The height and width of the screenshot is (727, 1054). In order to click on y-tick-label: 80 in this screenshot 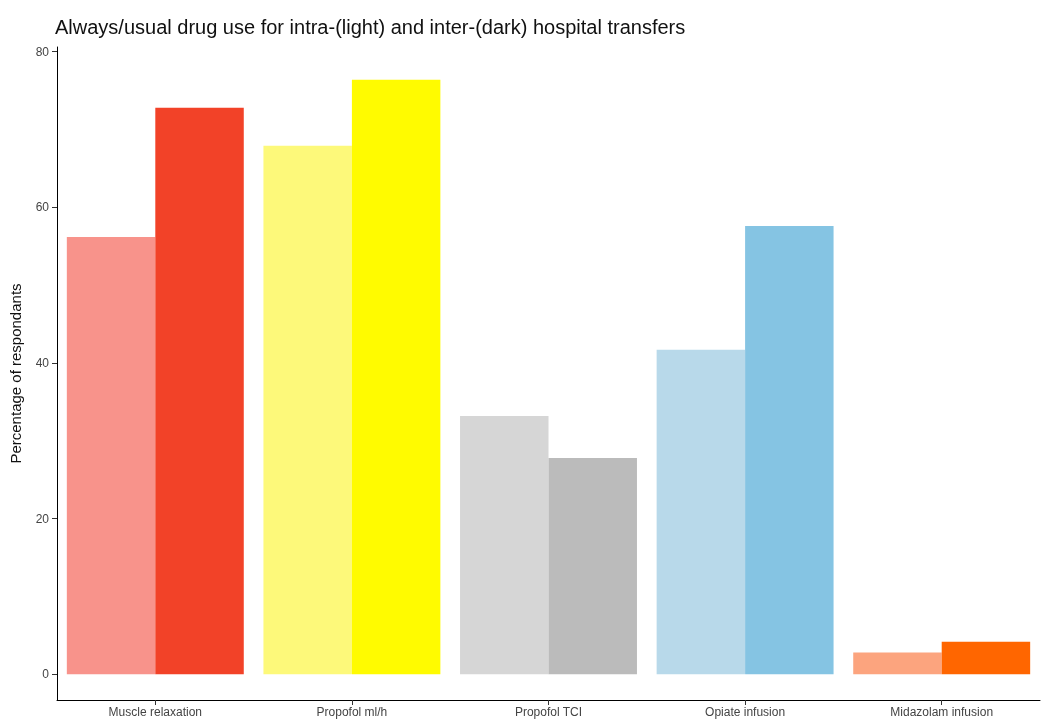, I will do `click(42, 51)`.